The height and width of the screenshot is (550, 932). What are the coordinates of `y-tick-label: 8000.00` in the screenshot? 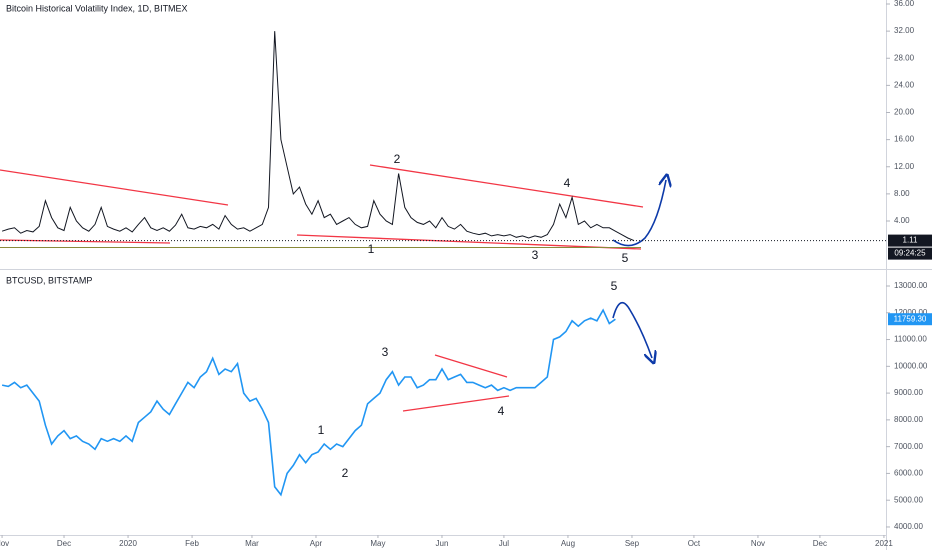 It's located at (908, 419).